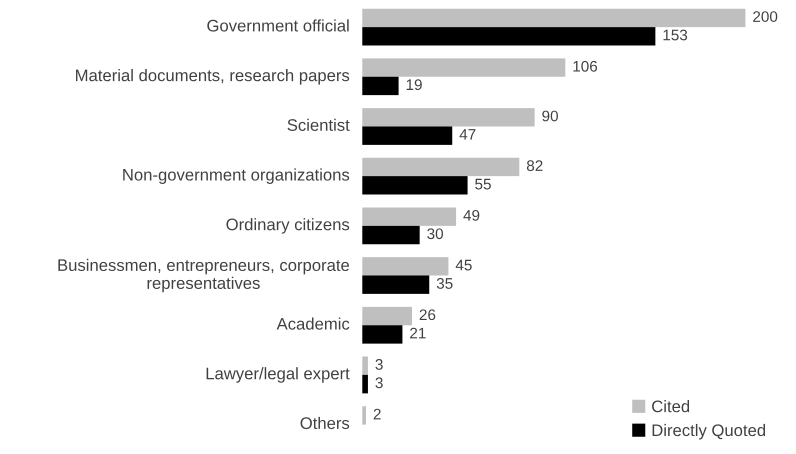 The height and width of the screenshot is (454, 796). Describe the element at coordinates (435, 234) in the screenshot. I see `data-label: 30` at that location.